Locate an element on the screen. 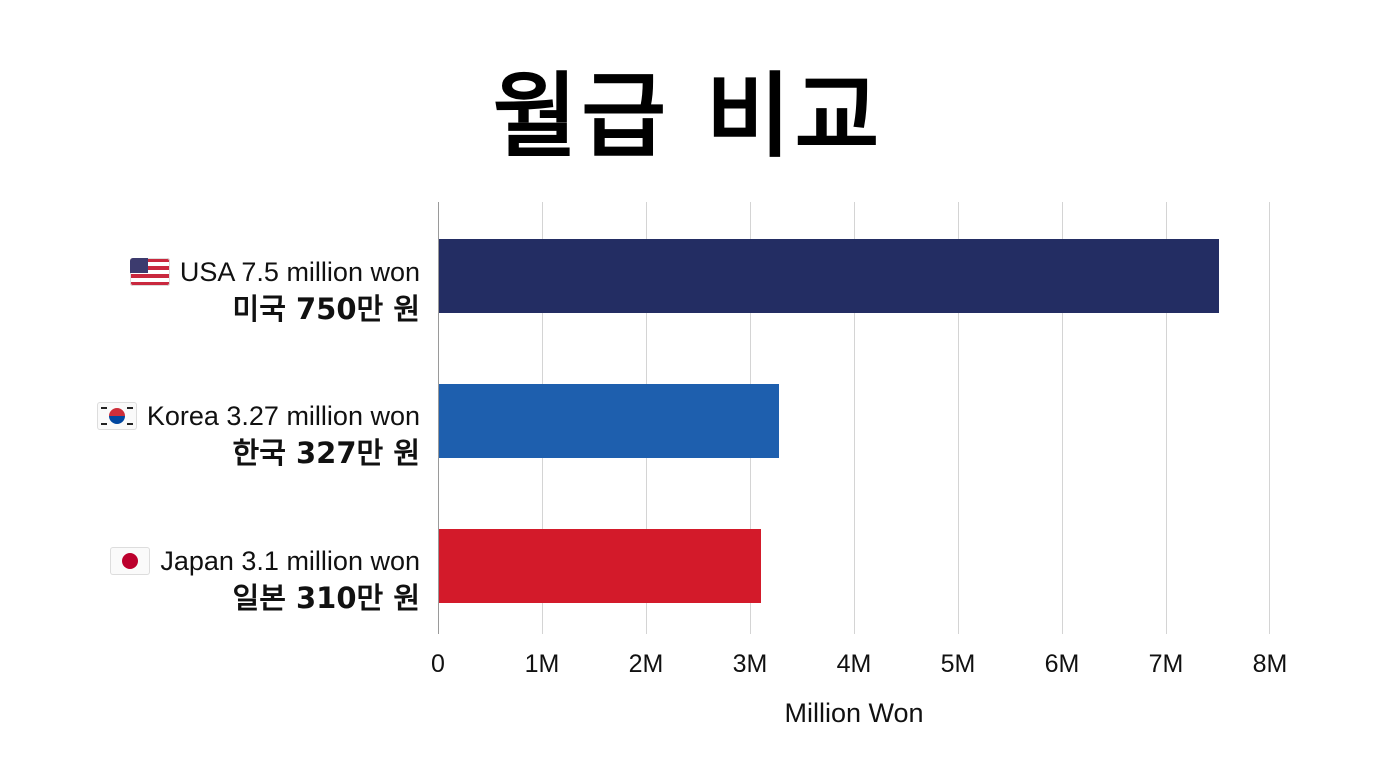 This screenshot has height=768, width=1376. gridline-5m is located at coordinates (958, 418).